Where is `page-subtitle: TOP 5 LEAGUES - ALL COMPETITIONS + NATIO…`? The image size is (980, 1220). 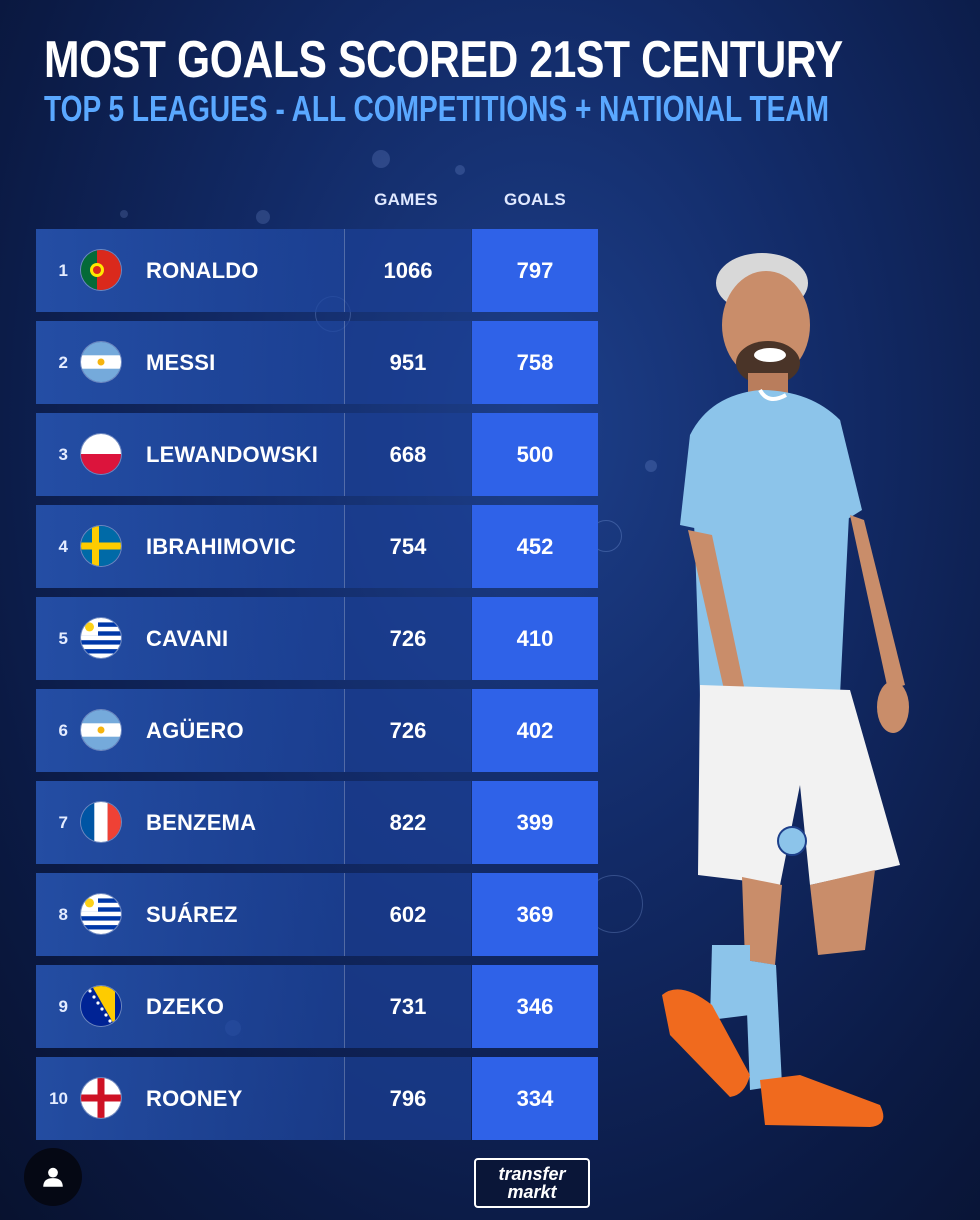 page-subtitle: TOP 5 LEAGUES - ALL COMPETITIONS + NATIO… is located at coordinates (437, 108).